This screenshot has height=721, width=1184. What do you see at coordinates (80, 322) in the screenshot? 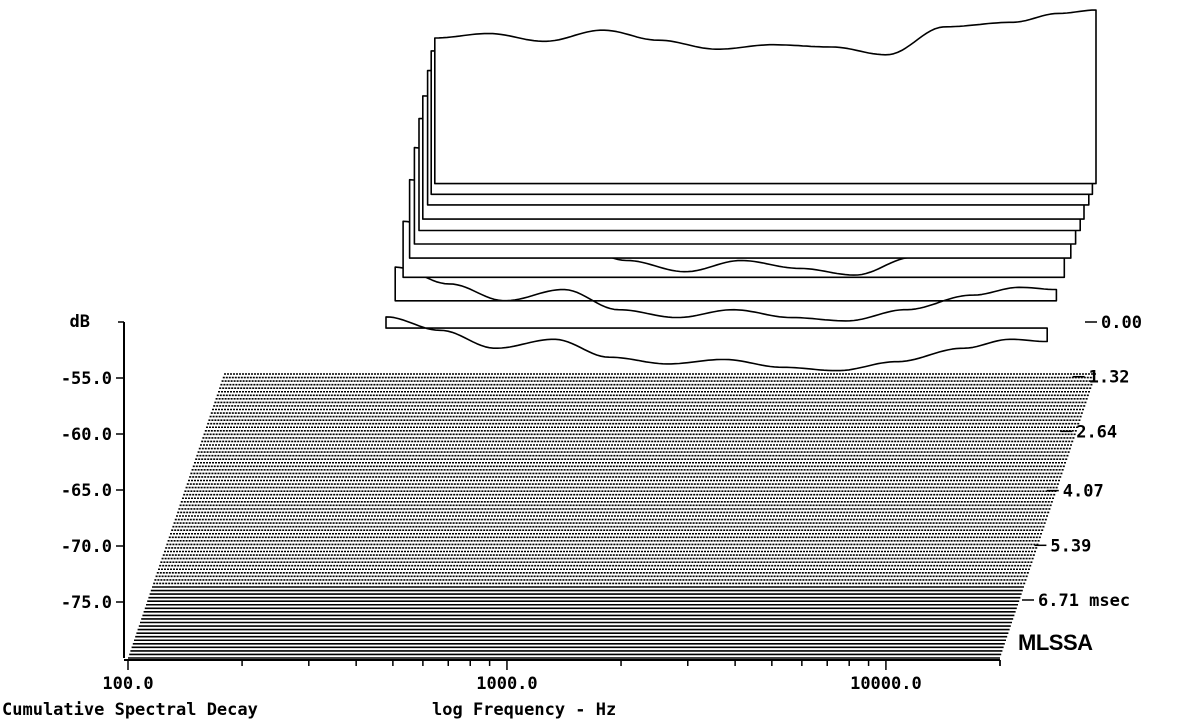
I see `db-axis-label: dB` at bounding box center [80, 322].